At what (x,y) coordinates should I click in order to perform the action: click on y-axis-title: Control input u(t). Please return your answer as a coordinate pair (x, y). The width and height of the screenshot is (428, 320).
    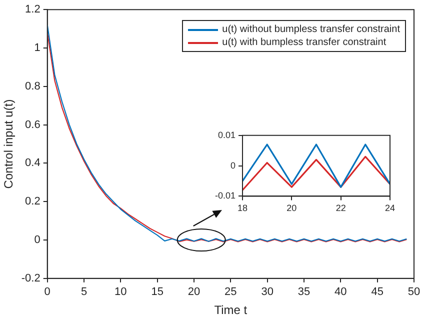
    Looking at the image, I should click on (9, 144).